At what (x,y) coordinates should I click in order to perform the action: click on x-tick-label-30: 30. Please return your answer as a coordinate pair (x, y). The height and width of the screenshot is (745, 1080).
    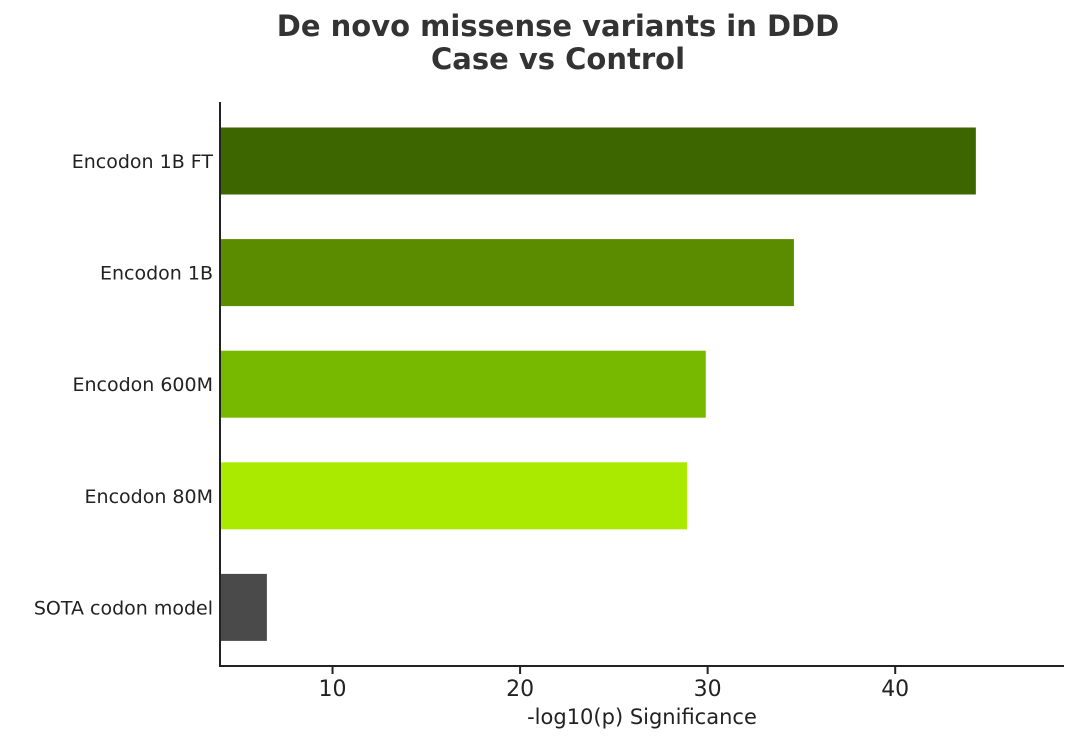
    Looking at the image, I should click on (708, 689).